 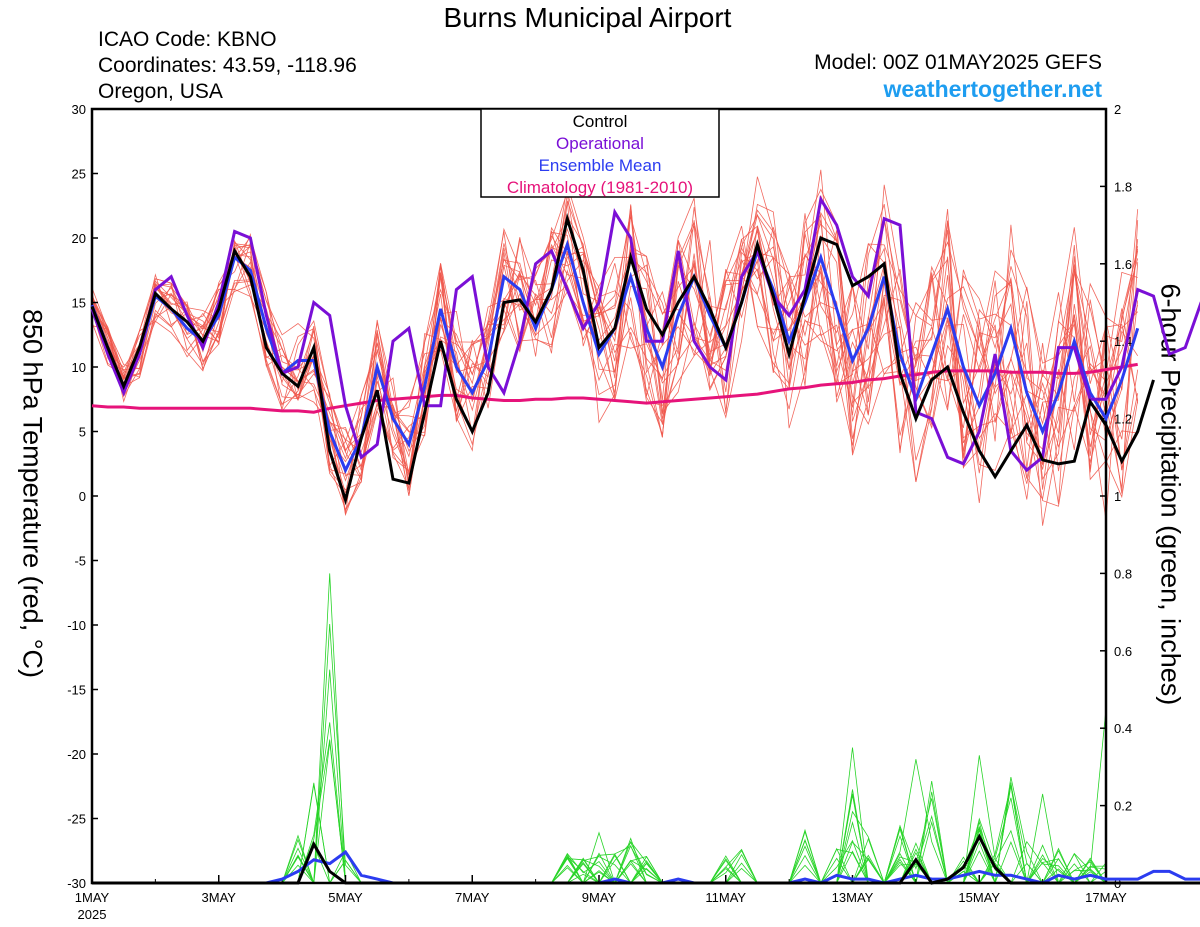 What do you see at coordinates (587, 17) in the screenshot?
I see `chart-title: Burns Municipal Airport` at bounding box center [587, 17].